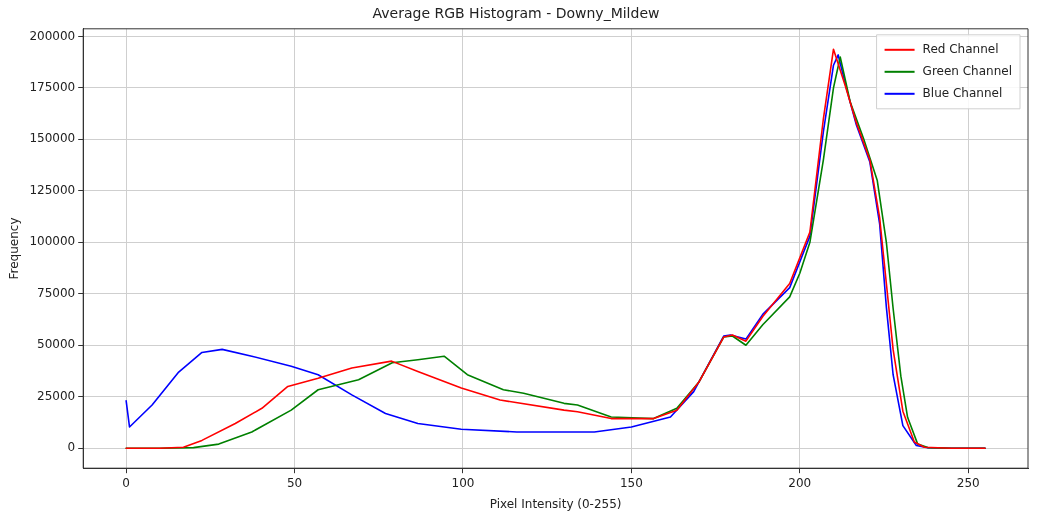 The width and height of the screenshot is (1038, 518). What do you see at coordinates (56, 395) in the screenshot?
I see `y-tick-label: 25000` at bounding box center [56, 395].